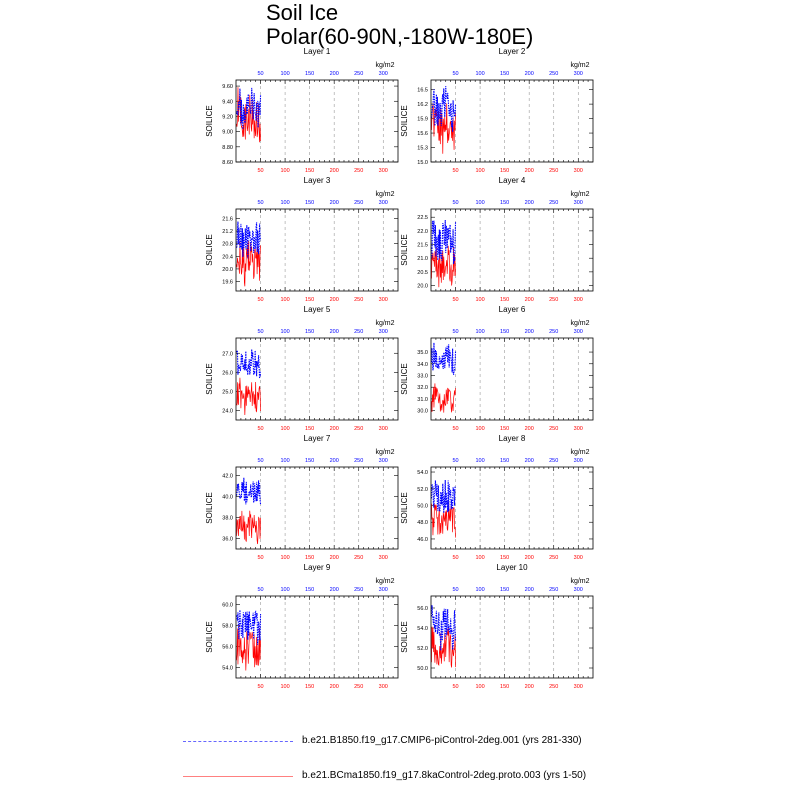 Image resolution: width=800 pixels, height=800 pixels. What do you see at coordinates (504, 171) in the screenshot?
I see `x-tick-label-bottom-2-150: 150` at bounding box center [504, 171].